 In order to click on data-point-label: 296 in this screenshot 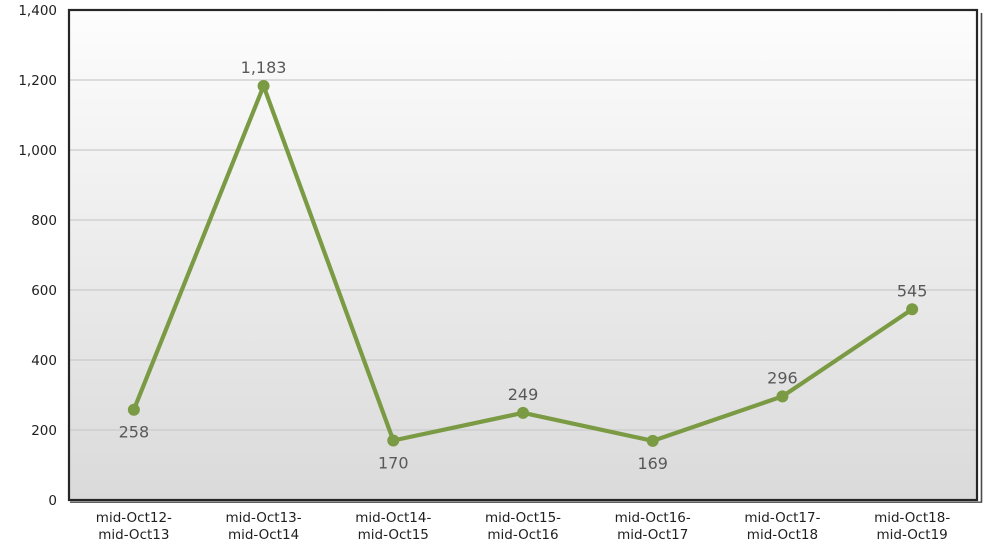, I will do `click(782, 377)`.